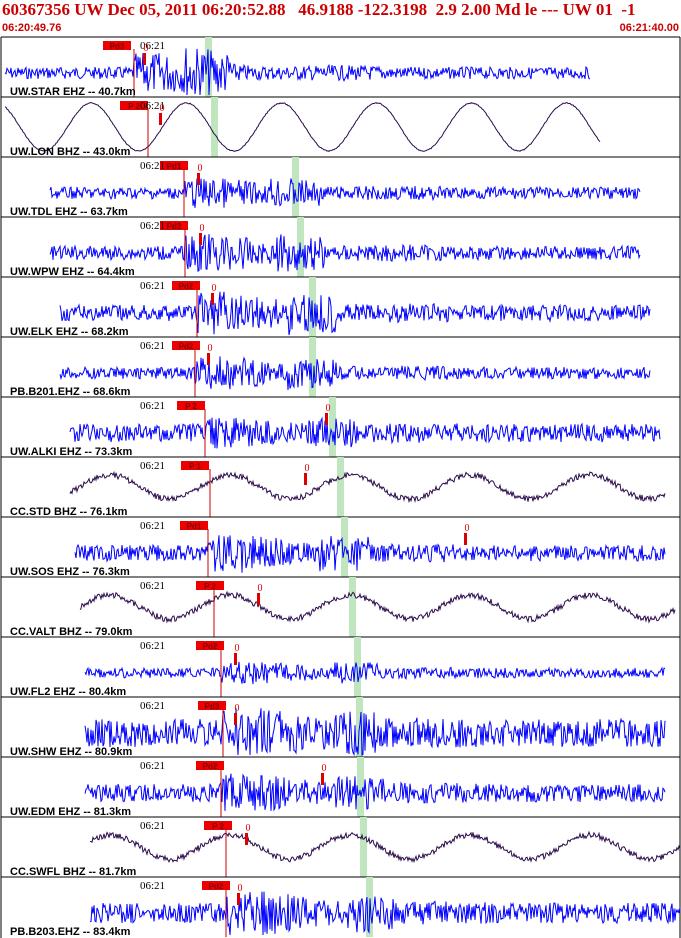 This screenshot has height=938, width=681. I want to click on trace-row: P 2 06:21 0 CC.VALT BHZ -- 79.0km, so click(340, 607).